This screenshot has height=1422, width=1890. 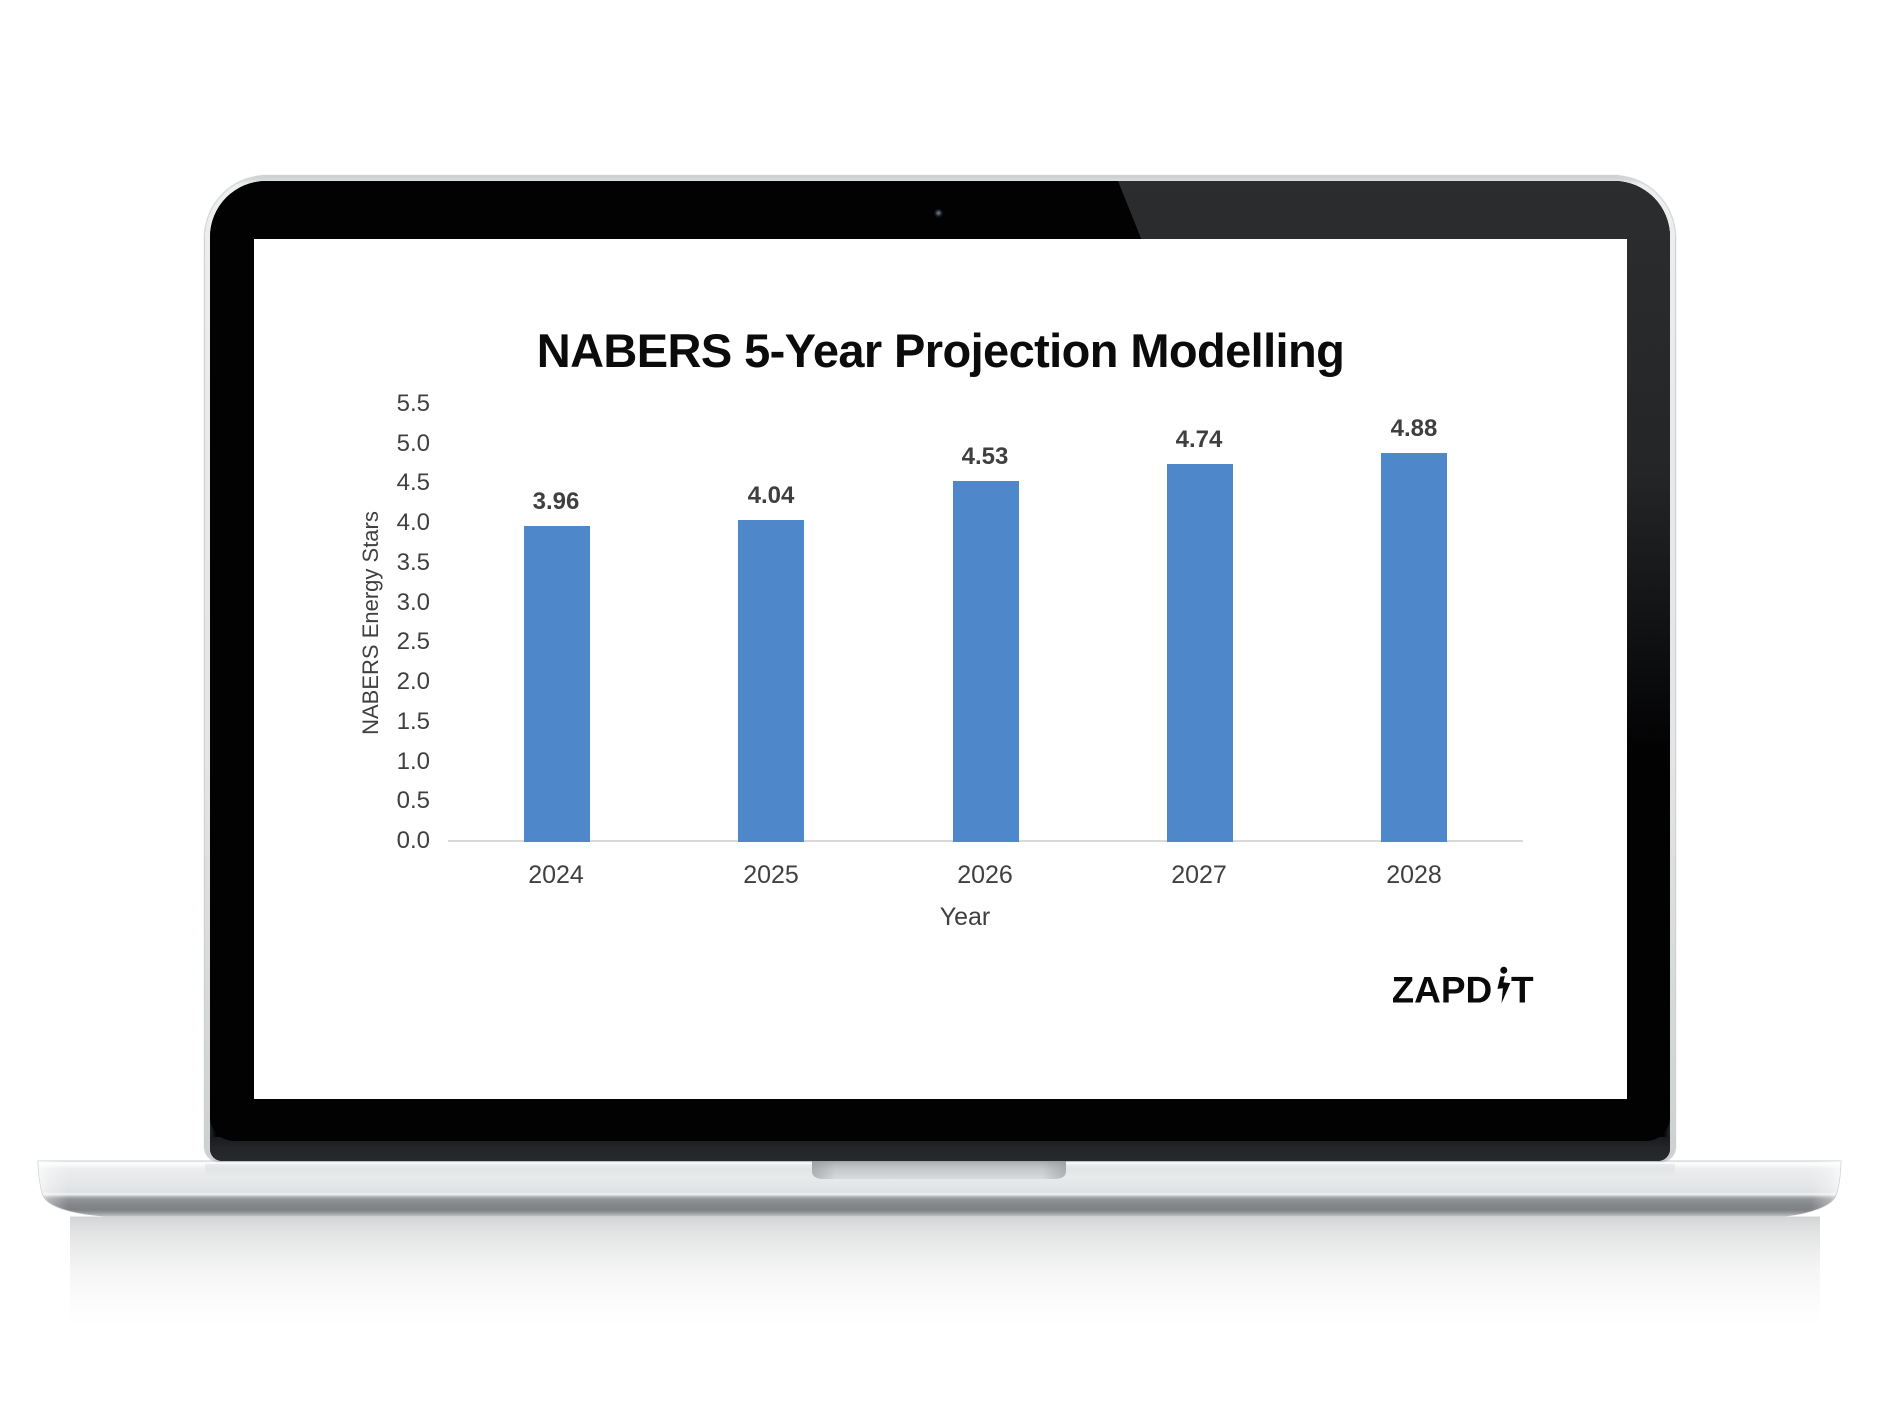 What do you see at coordinates (1522, 990) in the screenshot?
I see `svg-text: T` at bounding box center [1522, 990].